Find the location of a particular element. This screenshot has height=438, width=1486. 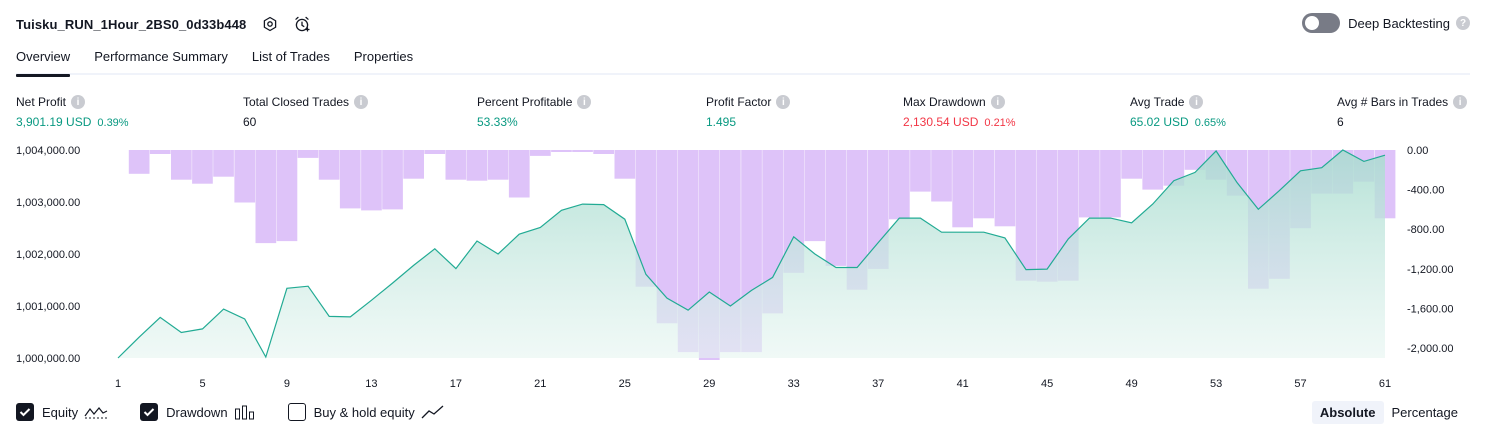

legend-buy-hold: Buy & hold equity is located at coordinates (366, 412).